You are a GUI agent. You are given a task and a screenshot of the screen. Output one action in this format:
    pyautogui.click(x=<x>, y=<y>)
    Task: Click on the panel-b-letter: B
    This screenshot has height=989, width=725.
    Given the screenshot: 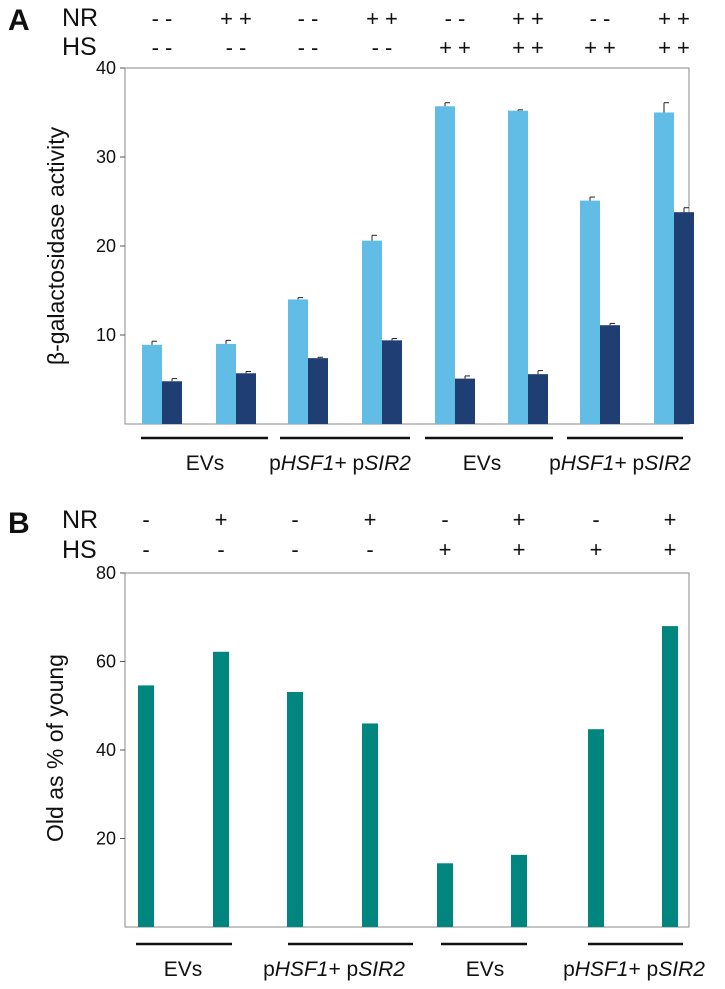 What is the action you would take?
    pyautogui.click(x=19, y=523)
    